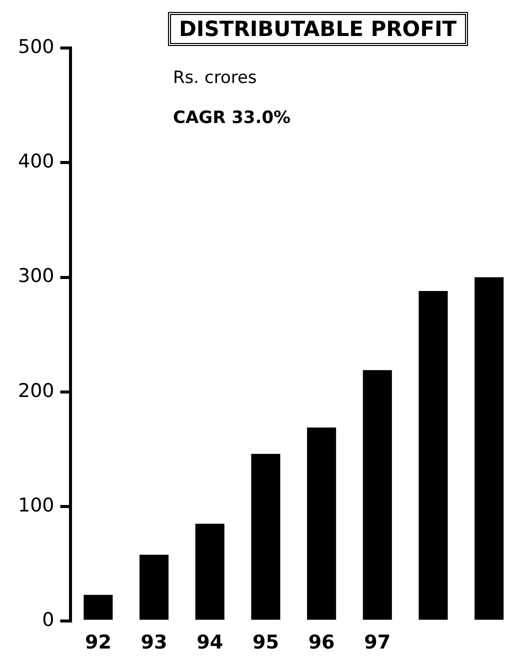 This screenshot has height=667, width=531. What do you see at coordinates (36, 276) in the screenshot?
I see `y-tick-label: 300` at bounding box center [36, 276].